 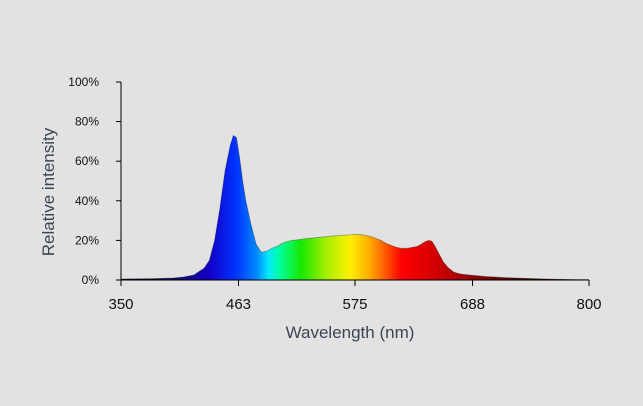 What do you see at coordinates (588, 304) in the screenshot?
I see `x-tick-label: 800` at bounding box center [588, 304].